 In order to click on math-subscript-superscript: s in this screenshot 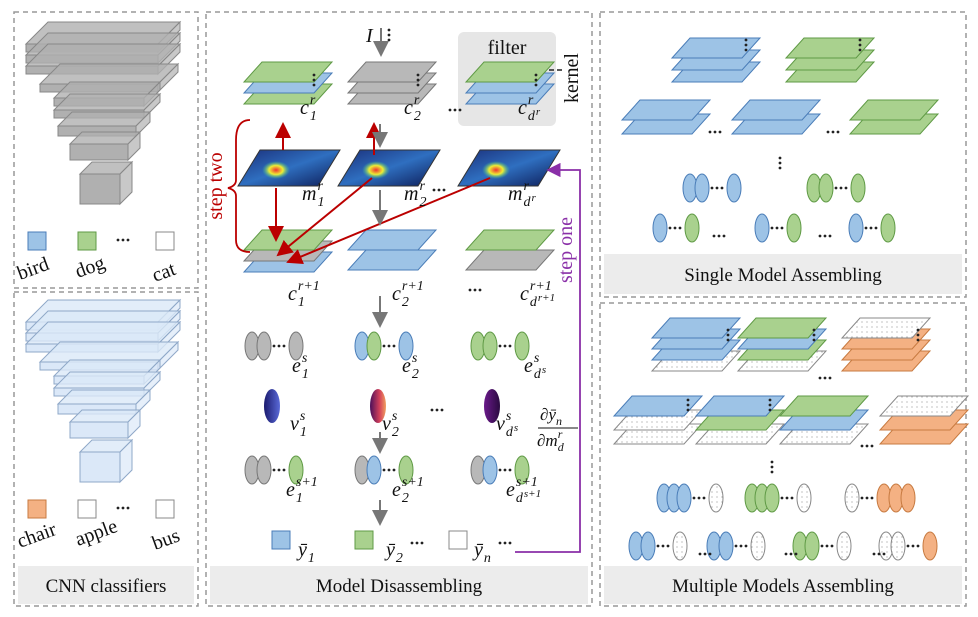, I will do `click(516, 428)`.